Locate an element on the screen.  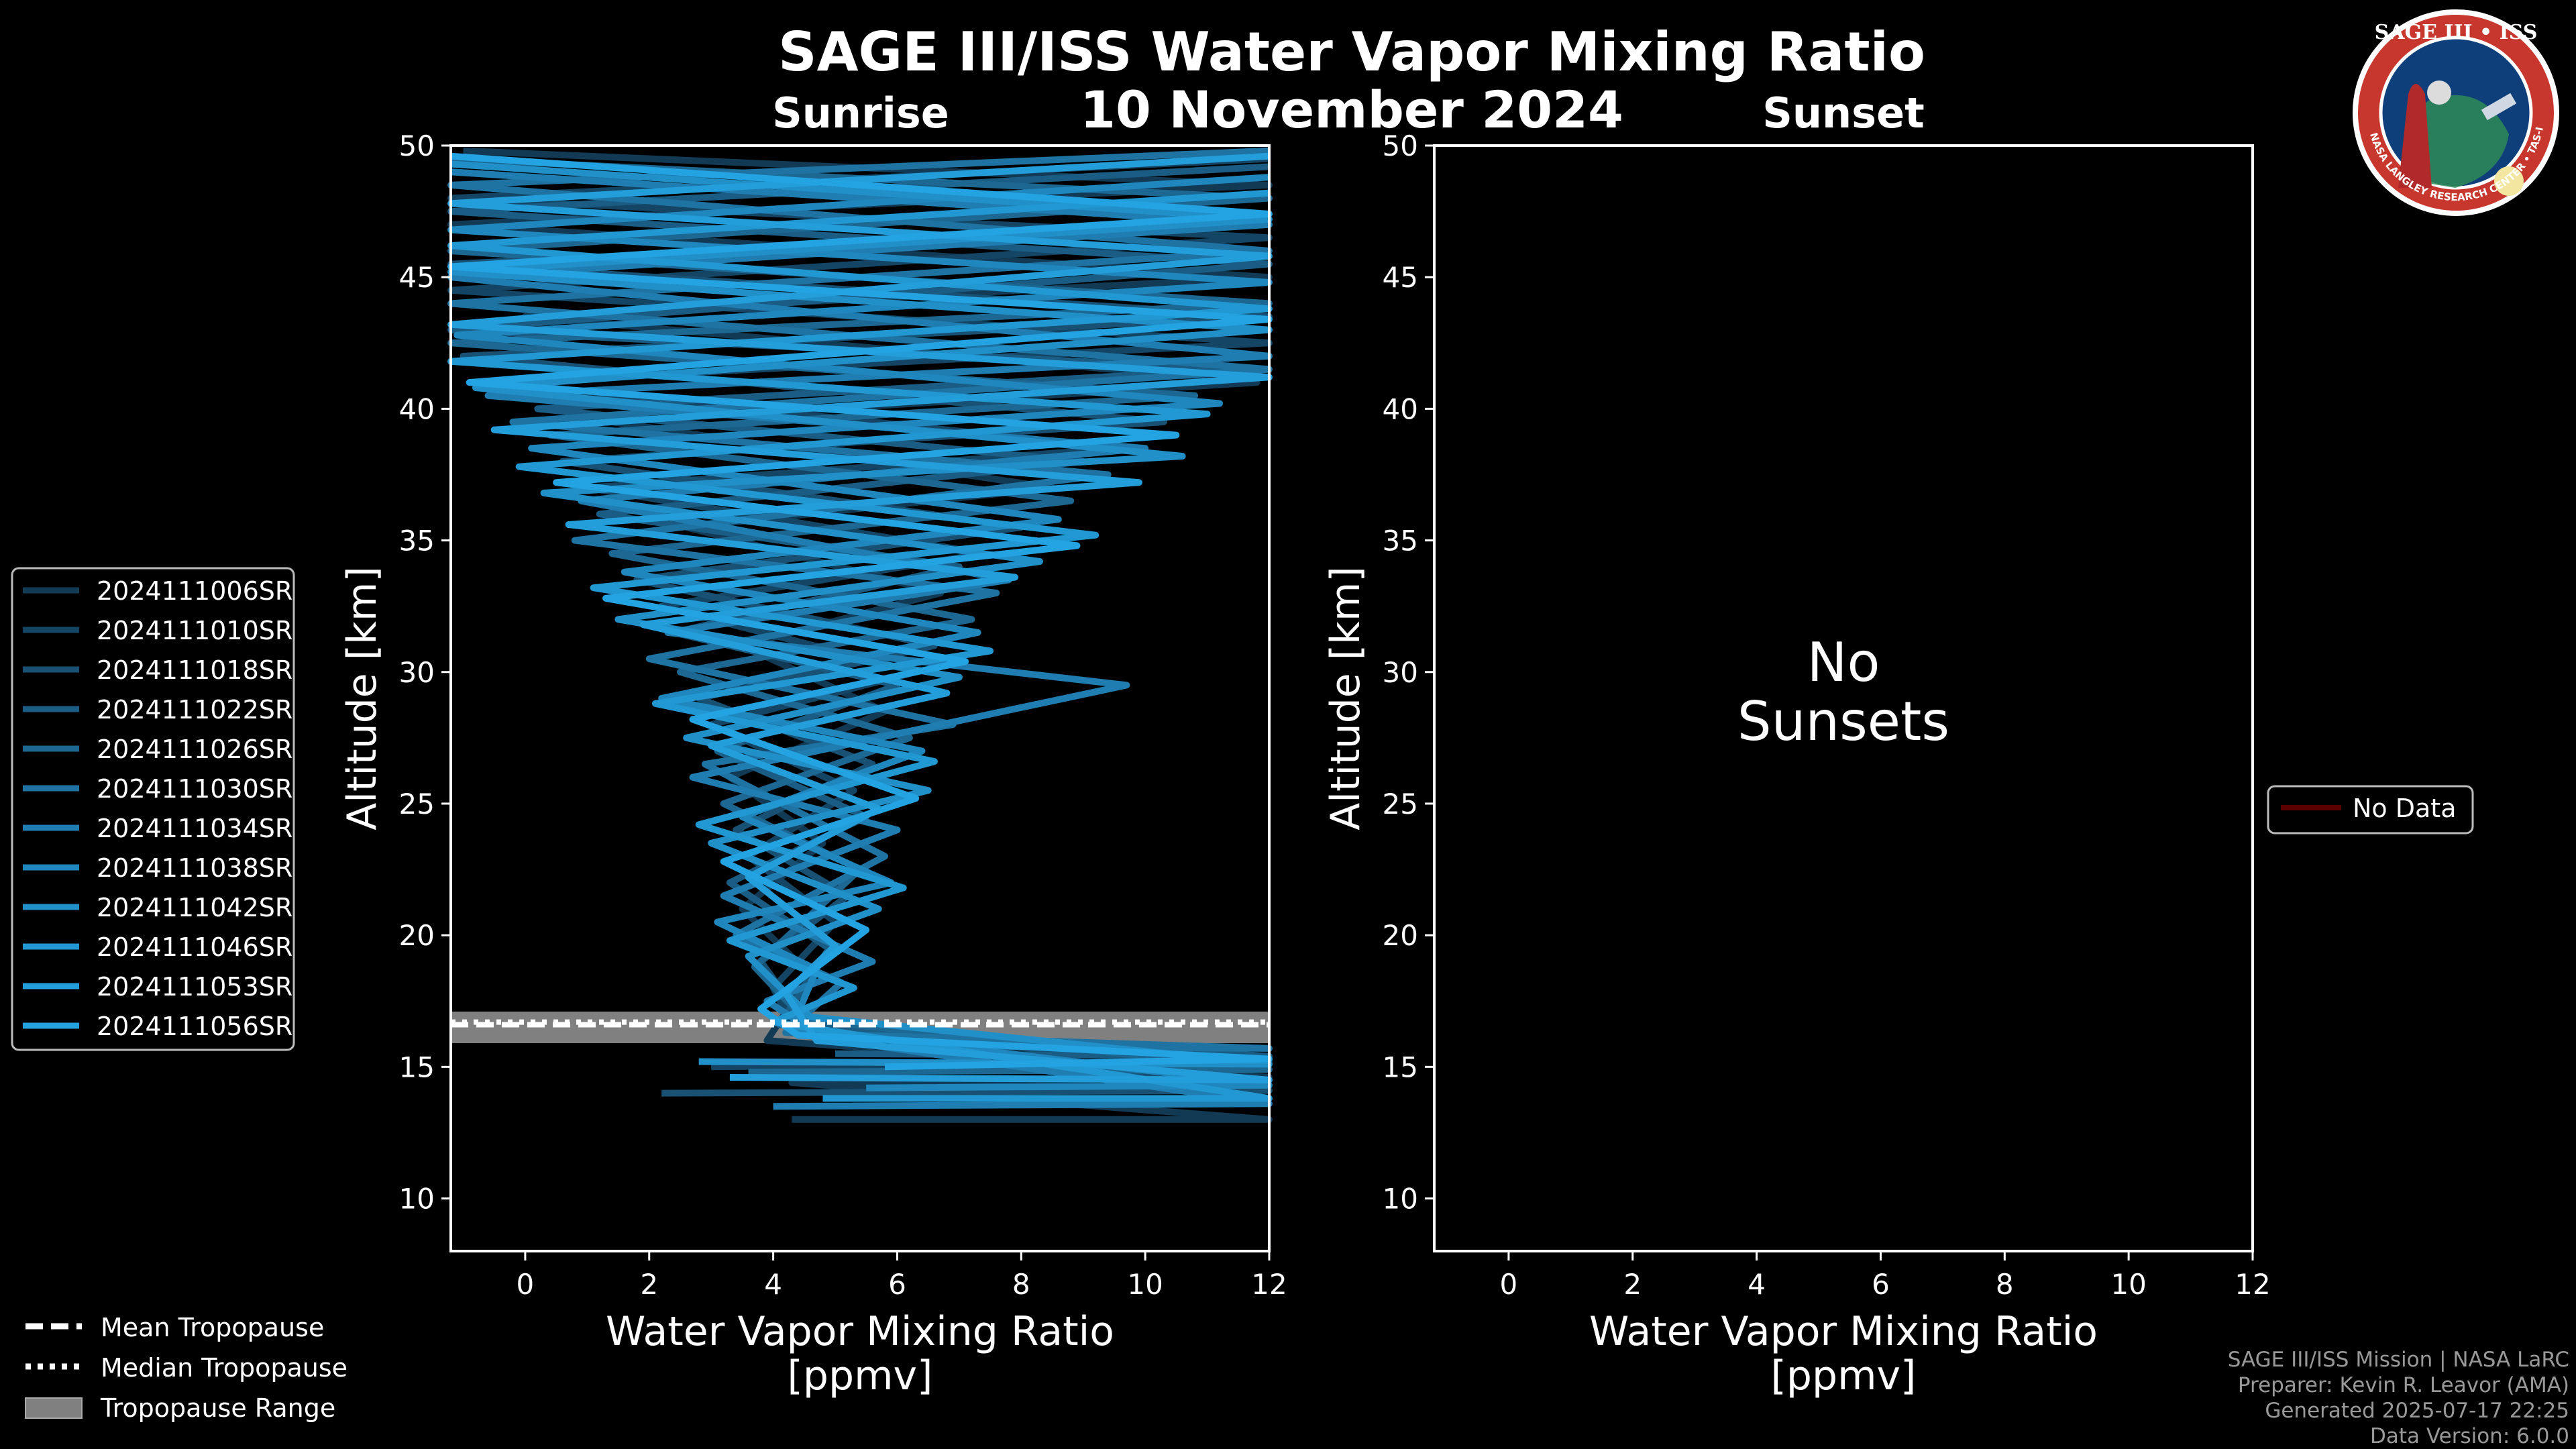
sunrise-ytick-label: 20 is located at coordinates (417, 935).